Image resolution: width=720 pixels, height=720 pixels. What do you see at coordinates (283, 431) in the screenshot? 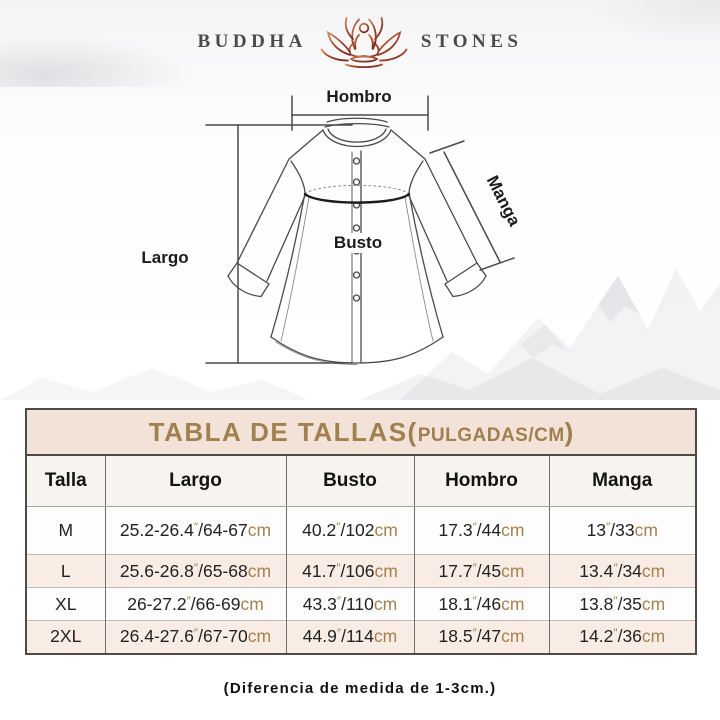
I see `table-title-main: TABLA DE TALLAS(` at bounding box center [283, 431].